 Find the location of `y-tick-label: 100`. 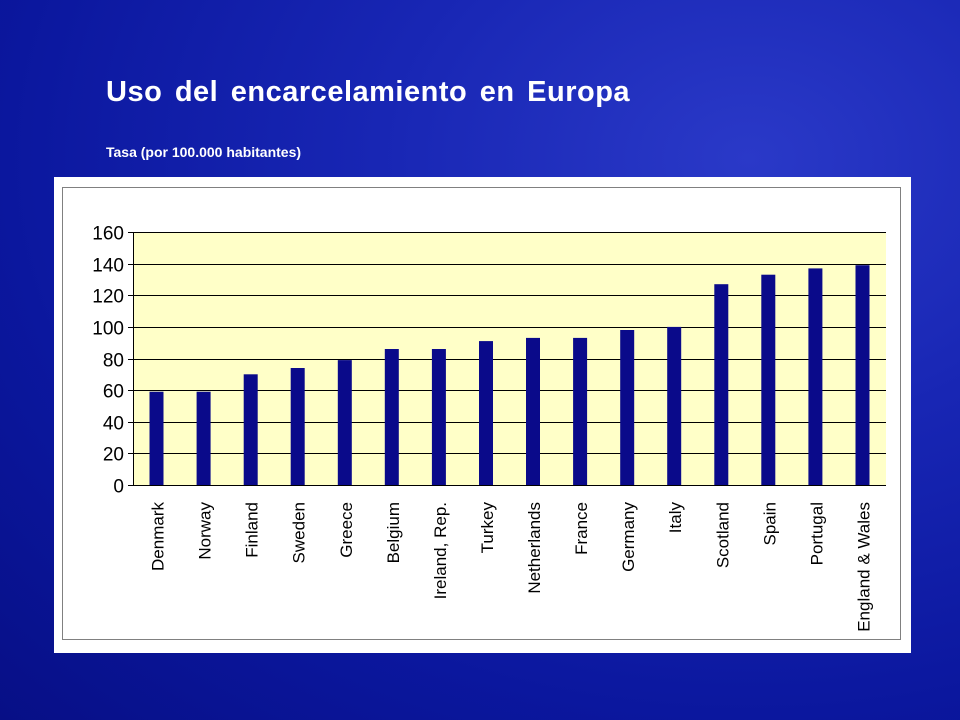

y-tick-label: 100 is located at coordinates (108, 329).